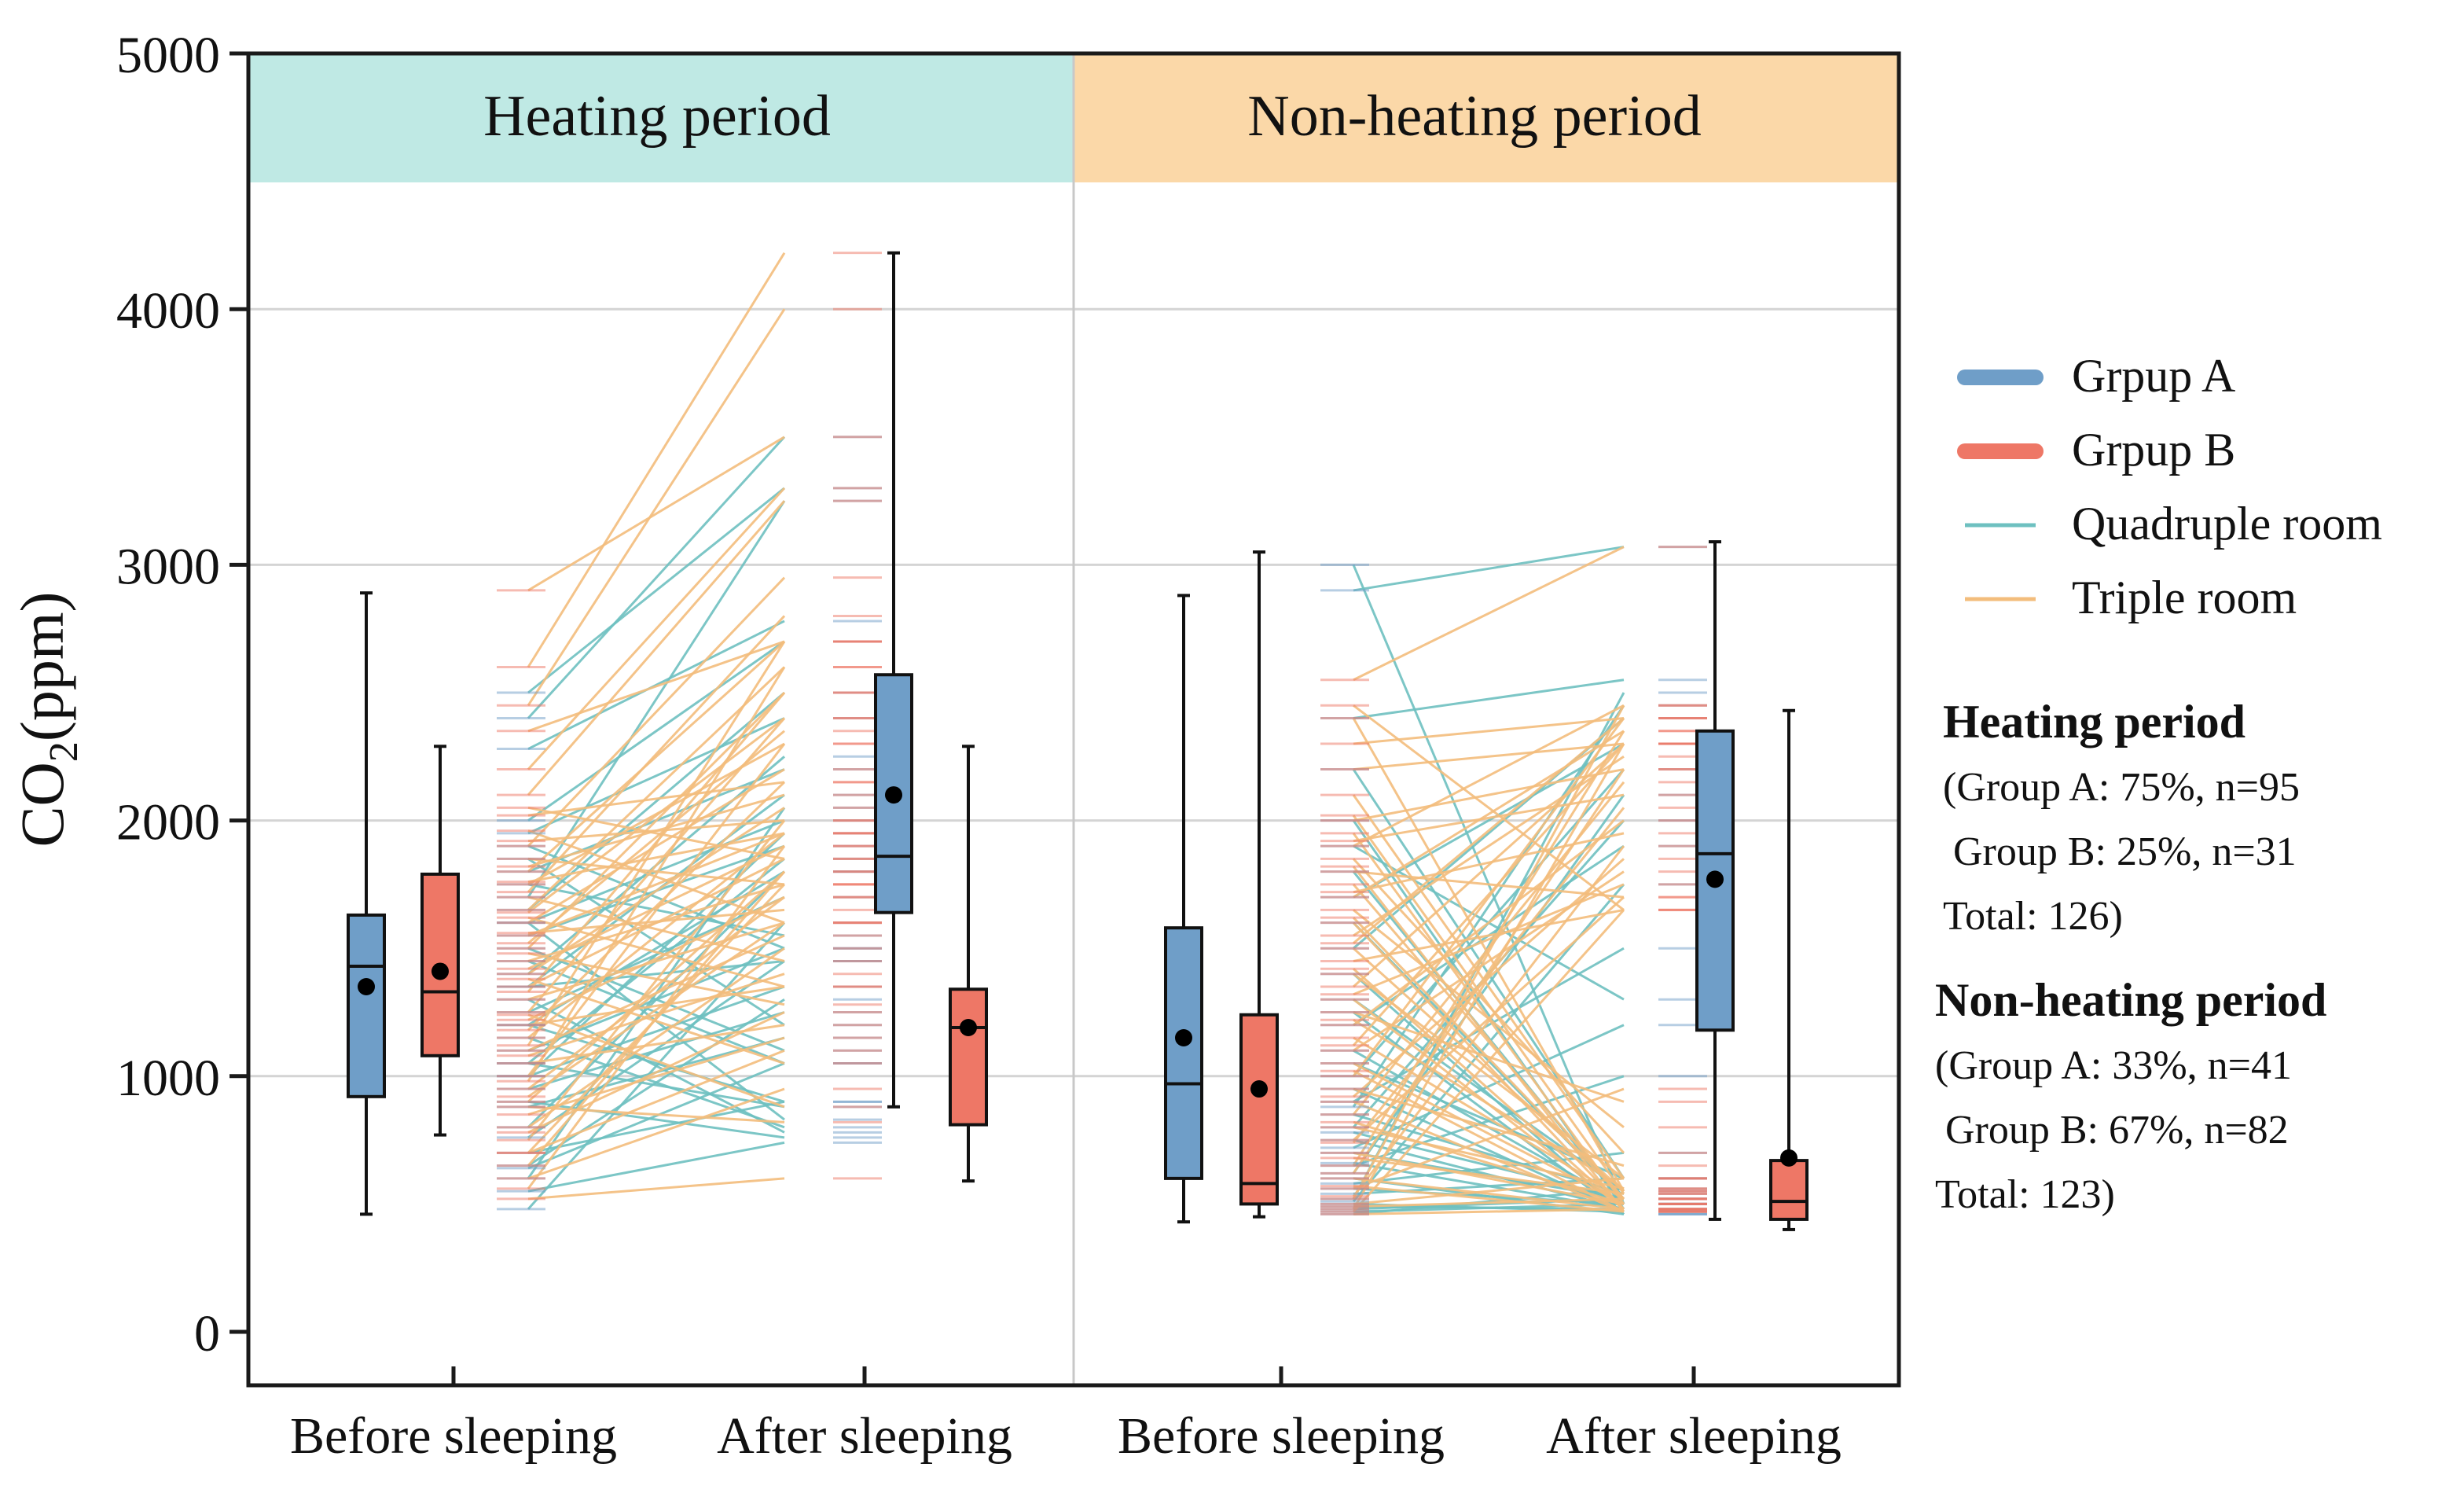  I want to click on y-axis-title: CO2(ppm), so click(47, 720).